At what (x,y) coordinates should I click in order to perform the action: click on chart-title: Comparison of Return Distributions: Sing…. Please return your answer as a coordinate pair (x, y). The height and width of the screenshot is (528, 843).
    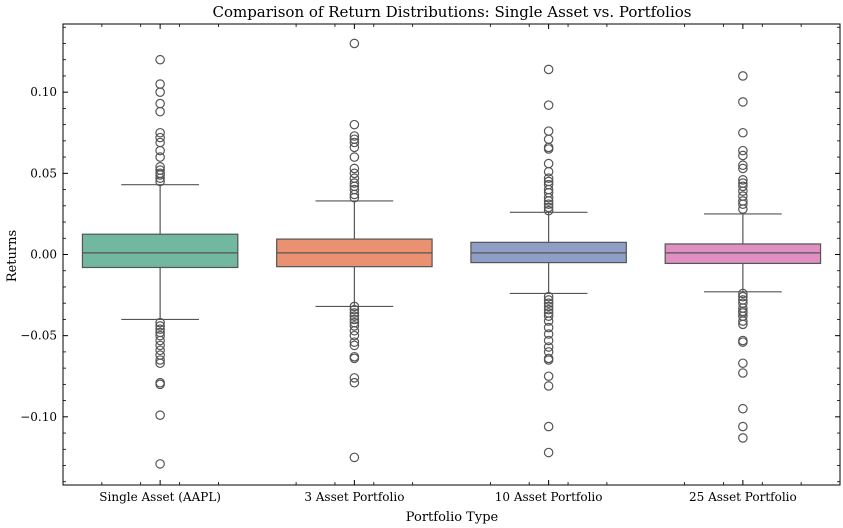
    Looking at the image, I should click on (451, 12).